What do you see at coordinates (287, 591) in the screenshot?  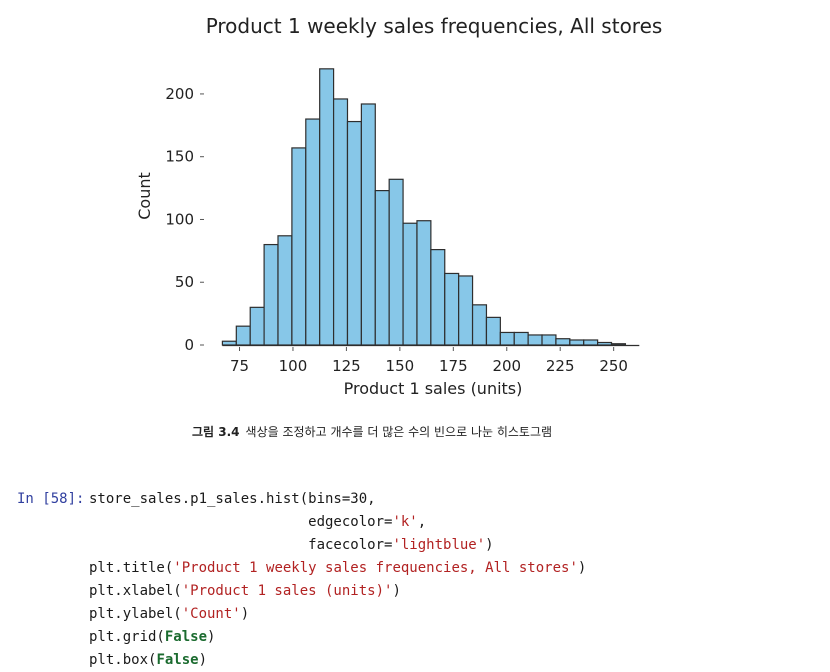 I see `code-string: 'Product 1 sales (units)'` at bounding box center [287, 591].